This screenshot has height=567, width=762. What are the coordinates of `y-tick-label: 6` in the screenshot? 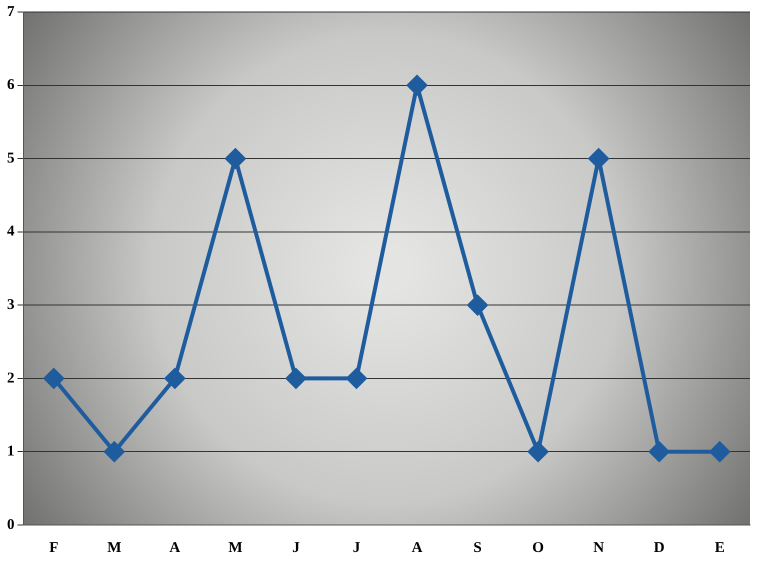 It's located at (11, 85).